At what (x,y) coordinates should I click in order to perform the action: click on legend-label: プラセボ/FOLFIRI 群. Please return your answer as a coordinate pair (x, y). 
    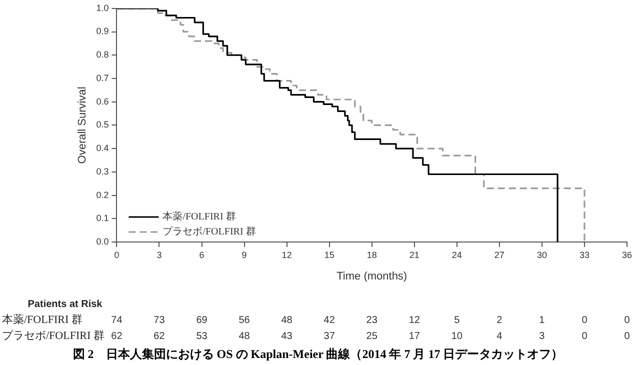
    Looking at the image, I should click on (209, 232).